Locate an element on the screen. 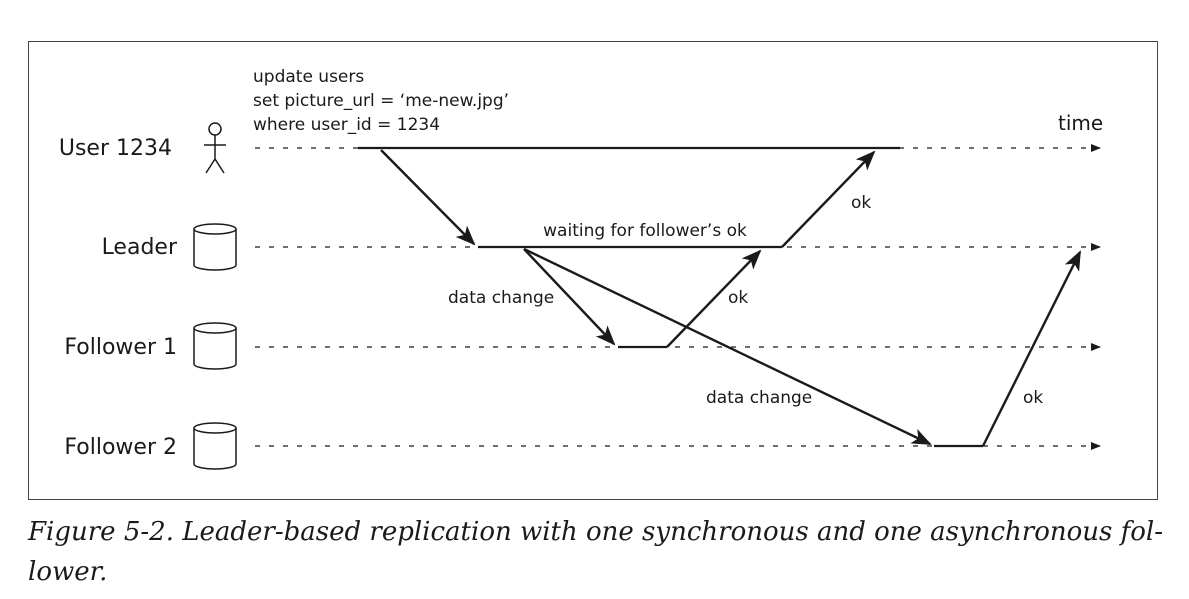  time-label: time is located at coordinates (1080, 123).